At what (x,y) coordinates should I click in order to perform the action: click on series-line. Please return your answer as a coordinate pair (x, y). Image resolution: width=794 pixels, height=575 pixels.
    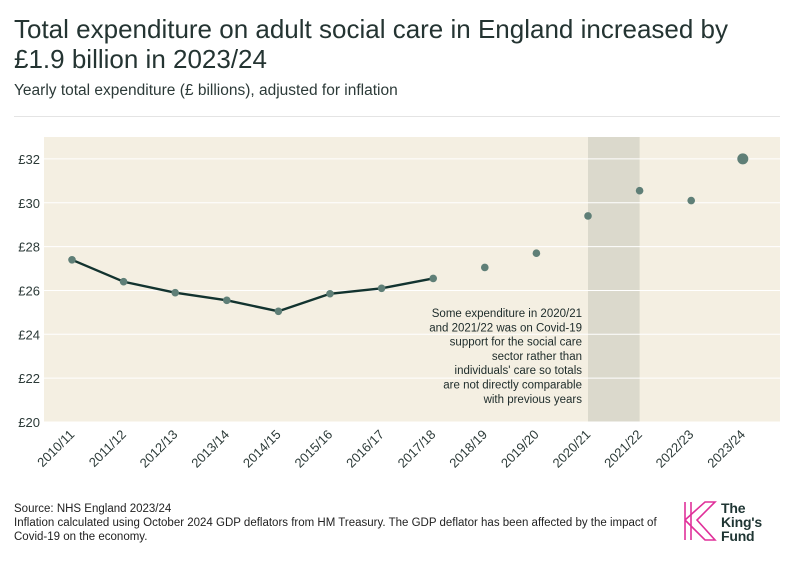
    Looking at the image, I should click on (252, 285).